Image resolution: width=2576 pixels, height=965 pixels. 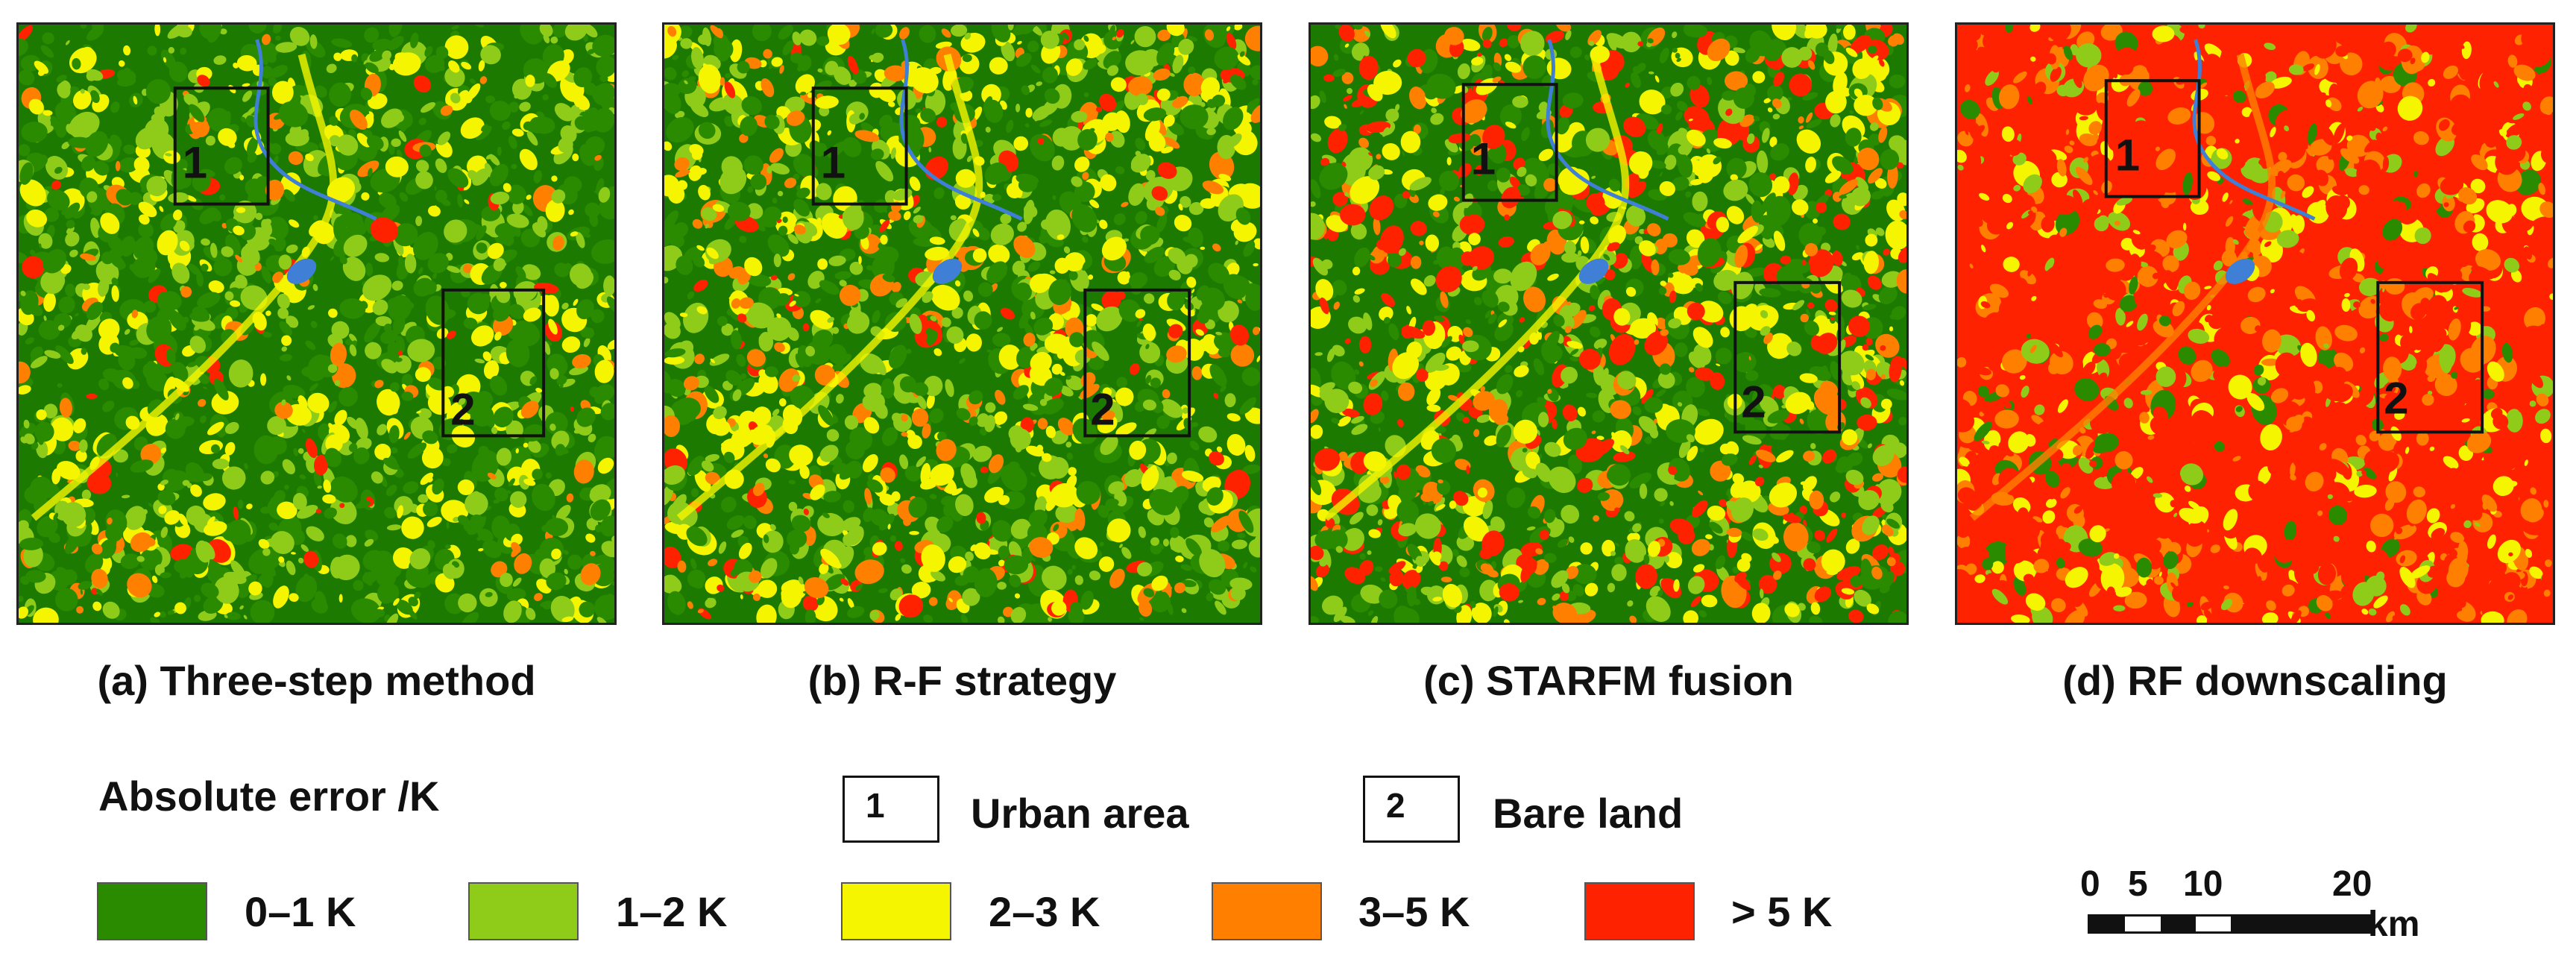 What do you see at coordinates (300, 911) in the screenshot?
I see `legend-label-0-1: 0–1 K` at bounding box center [300, 911].